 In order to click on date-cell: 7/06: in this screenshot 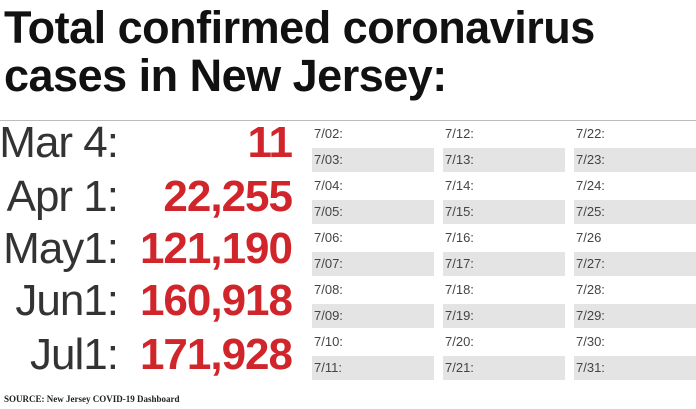, I will do `click(328, 237)`.